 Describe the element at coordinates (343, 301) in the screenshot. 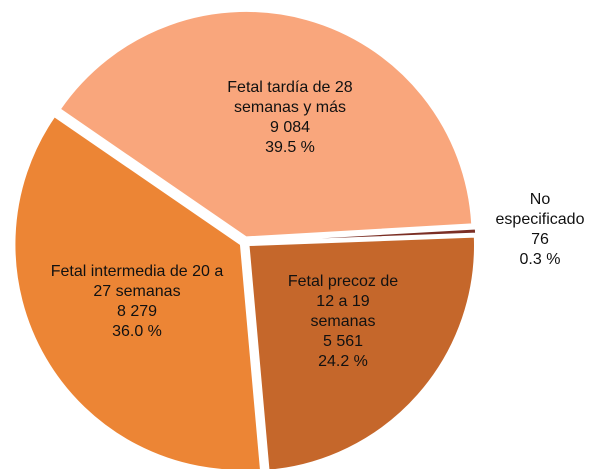

I see `slice-name: Fetal precoz de 12 a 19 semanas` at that location.